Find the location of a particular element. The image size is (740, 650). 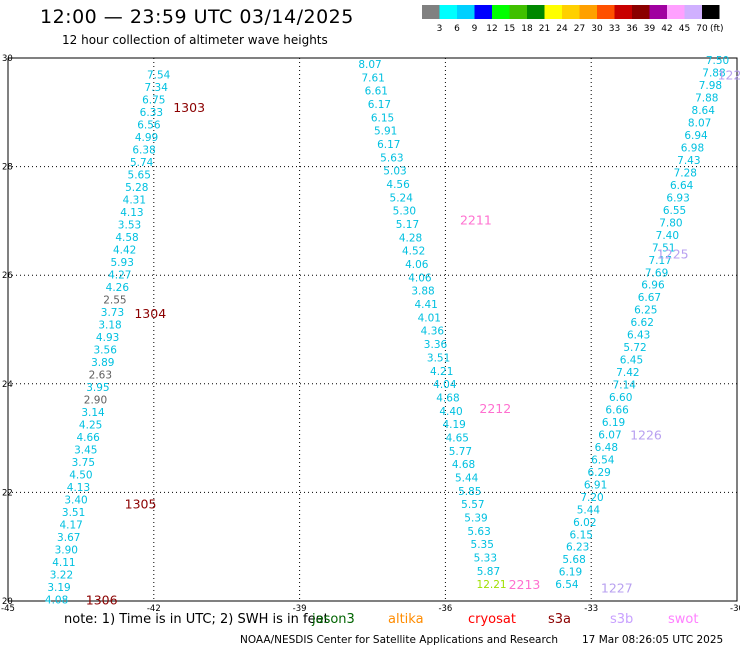

wave-height-label: 6.98 is located at coordinates (692, 149).